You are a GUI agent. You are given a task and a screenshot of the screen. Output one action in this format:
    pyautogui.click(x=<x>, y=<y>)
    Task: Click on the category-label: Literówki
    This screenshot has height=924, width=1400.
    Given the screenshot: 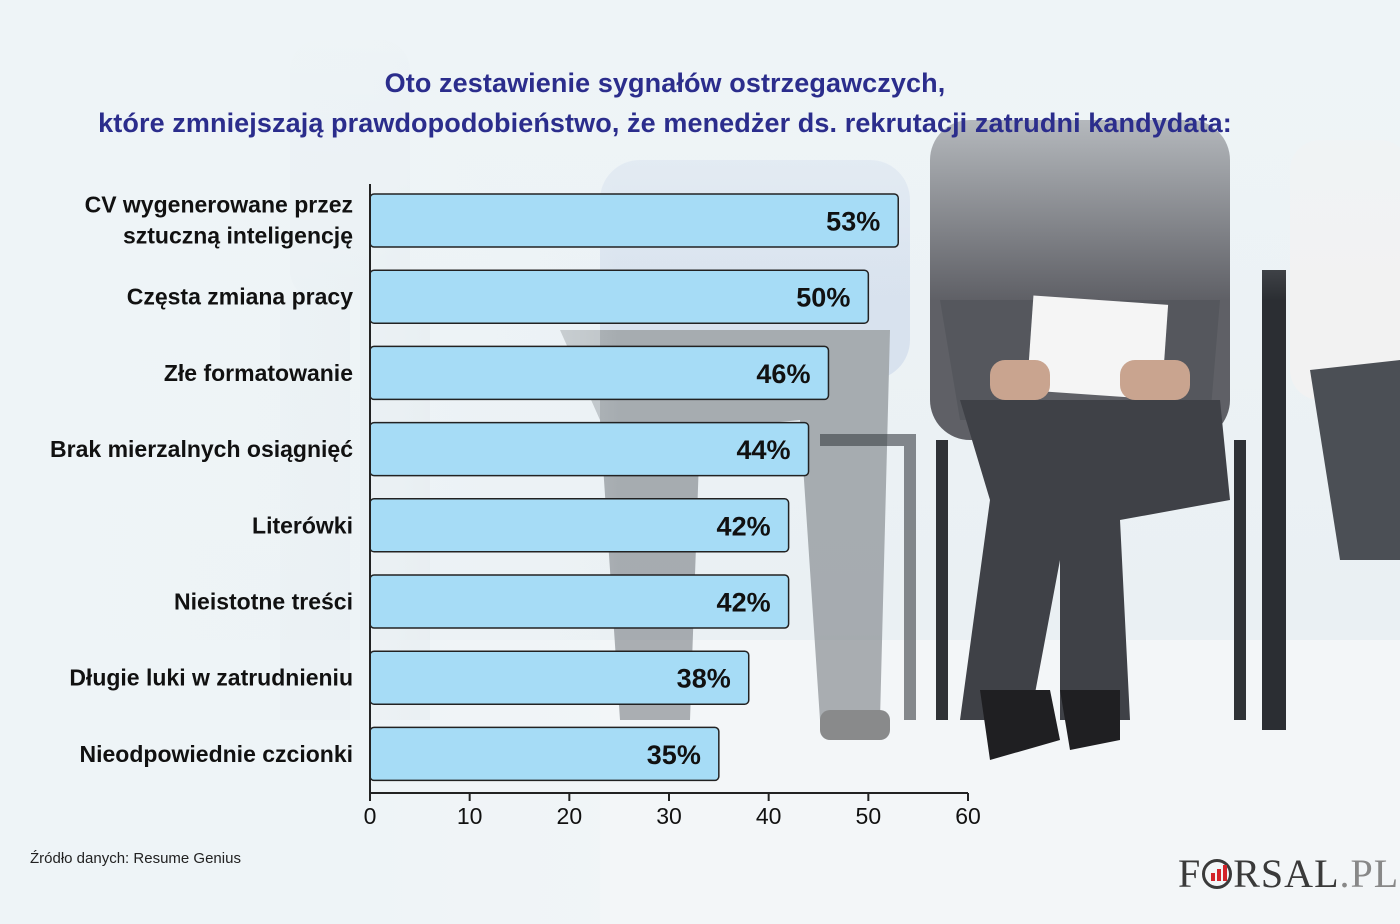 What is the action you would take?
    pyautogui.click(x=302, y=525)
    